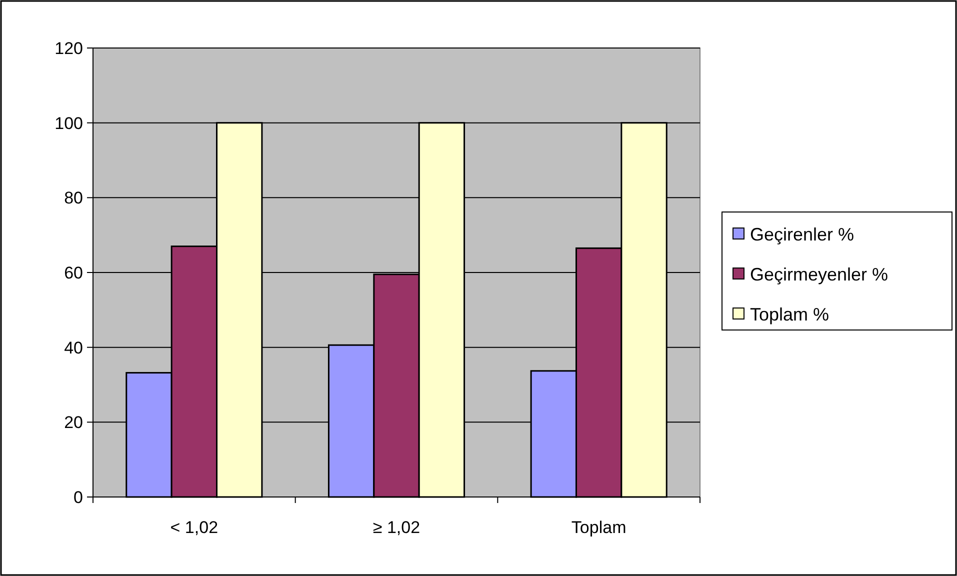 This screenshot has width=957, height=576. What do you see at coordinates (194, 527) in the screenshot?
I see `x-tick-label: < 1,02` at bounding box center [194, 527].